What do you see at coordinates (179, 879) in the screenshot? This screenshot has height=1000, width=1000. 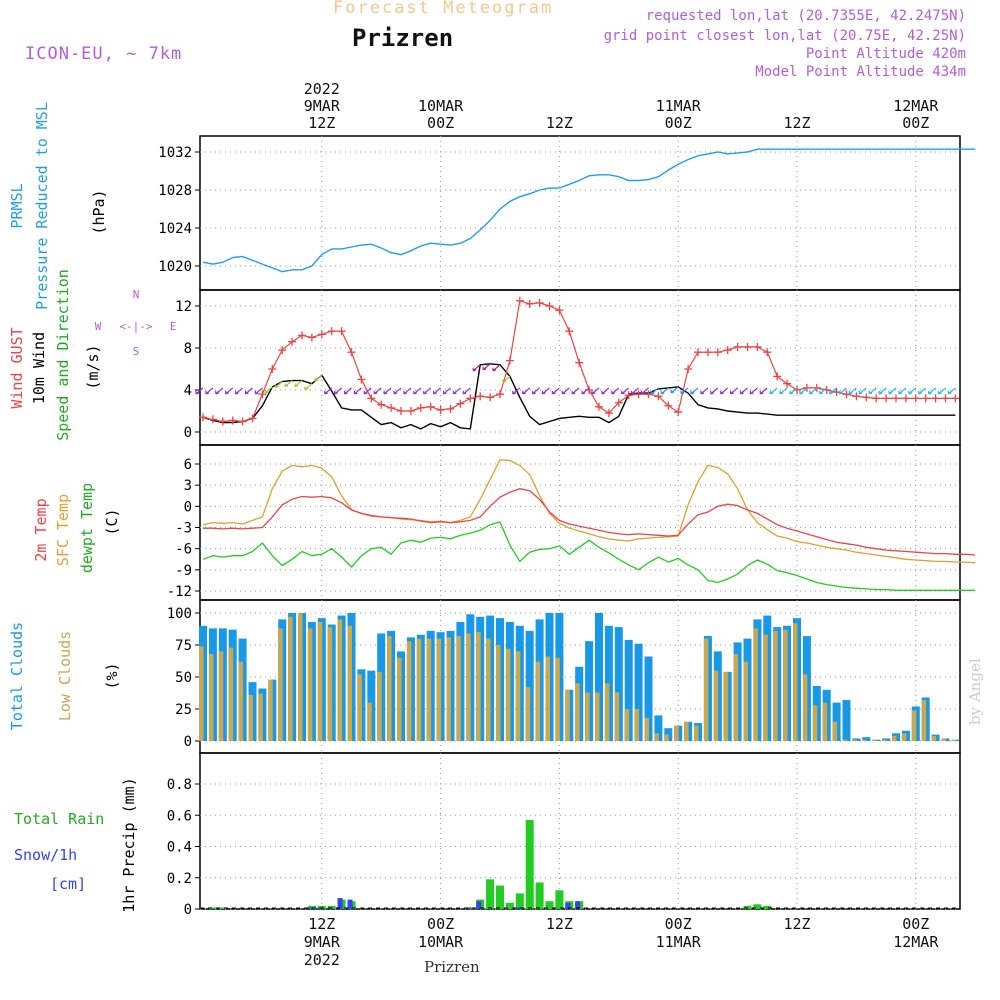 I see `precip-ytick-label: 0.2` at bounding box center [179, 879].